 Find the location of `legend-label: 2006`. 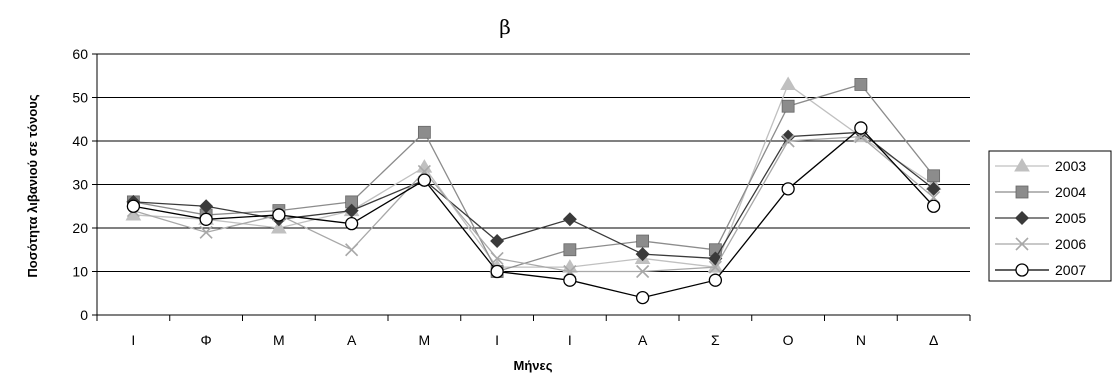

legend-label: 2006 is located at coordinates (1070, 244).